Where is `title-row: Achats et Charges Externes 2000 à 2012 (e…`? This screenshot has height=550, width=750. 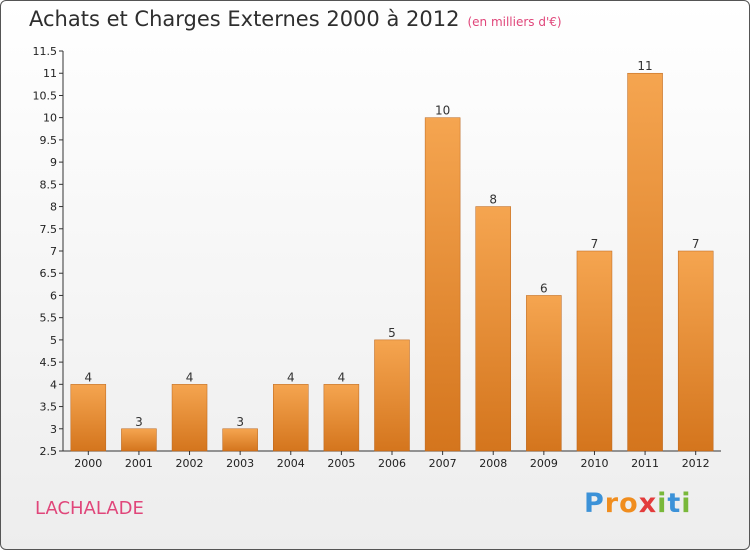 title-row: Achats et Charges Externes 2000 à 2012 (e… is located at coordinates (295, 19).